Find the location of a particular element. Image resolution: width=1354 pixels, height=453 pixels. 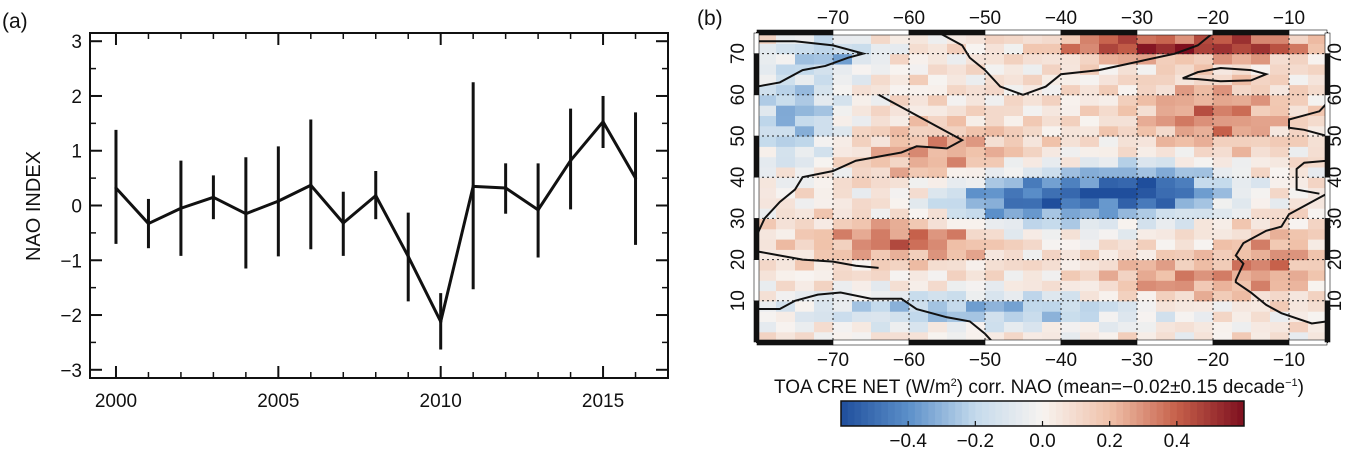

data-point is located at coordinates (635, 178).